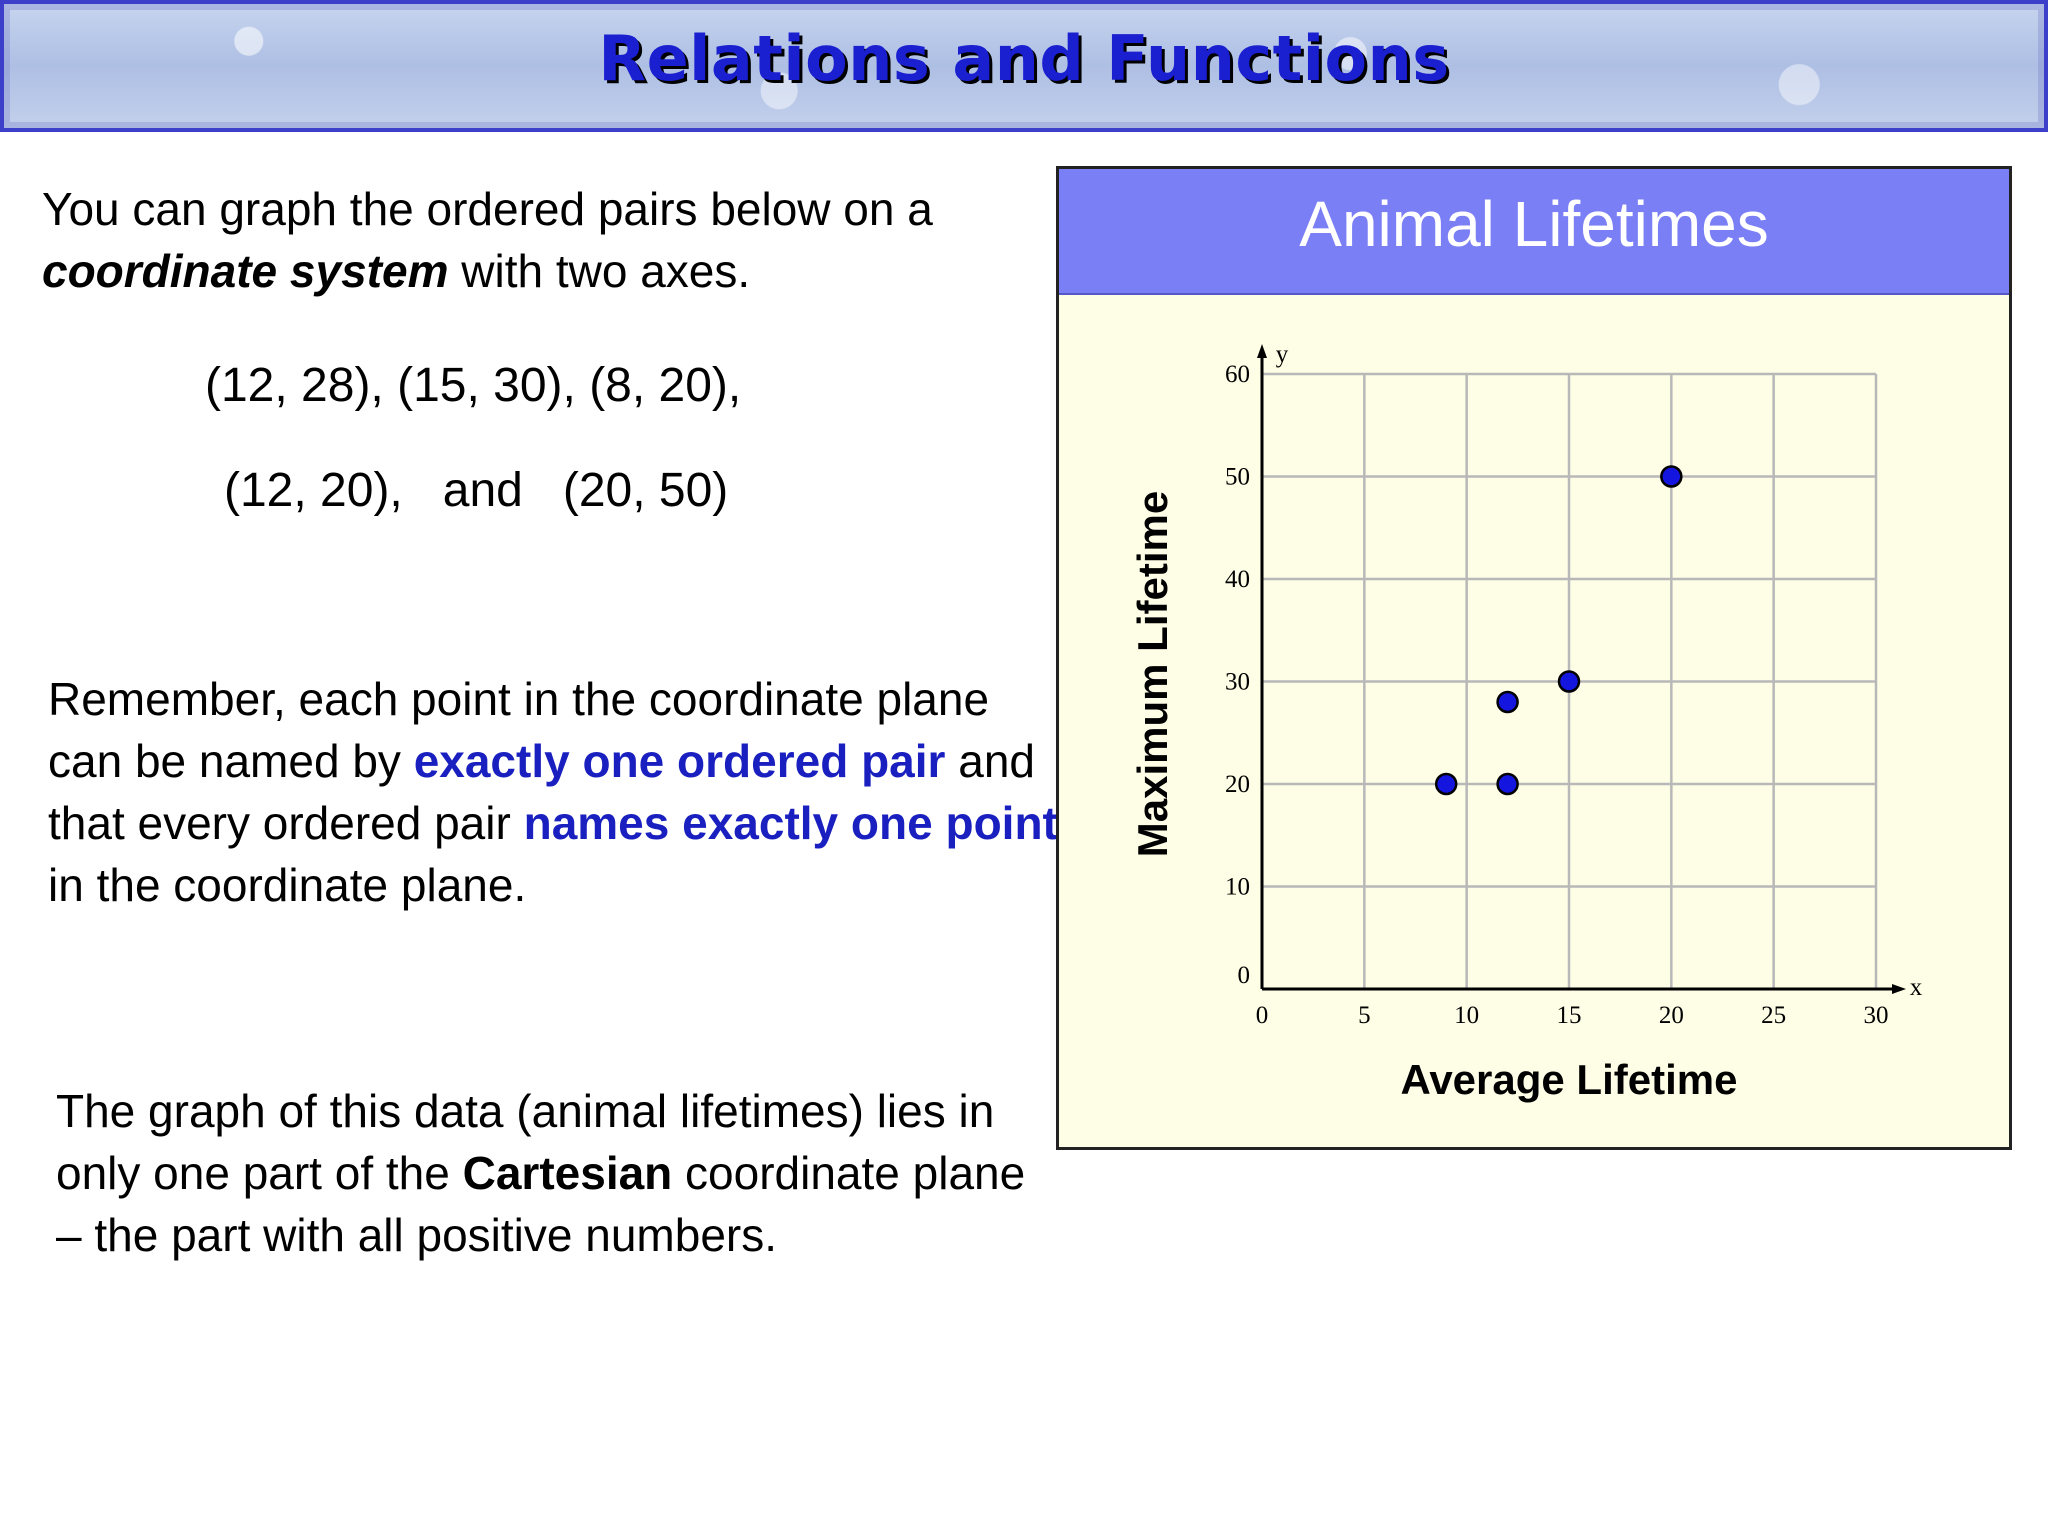 This screenshot has height=1536, width=2048. What do you see at coordinates (599, 271) in the screenshot?
I see `intro-text-2: with two axes.` at bounding box center [599, 271].